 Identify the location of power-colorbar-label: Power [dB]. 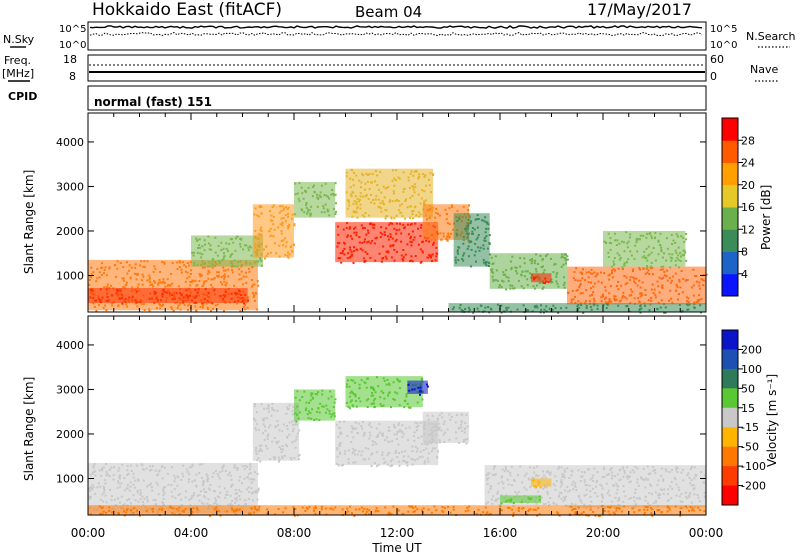
(766, 217).